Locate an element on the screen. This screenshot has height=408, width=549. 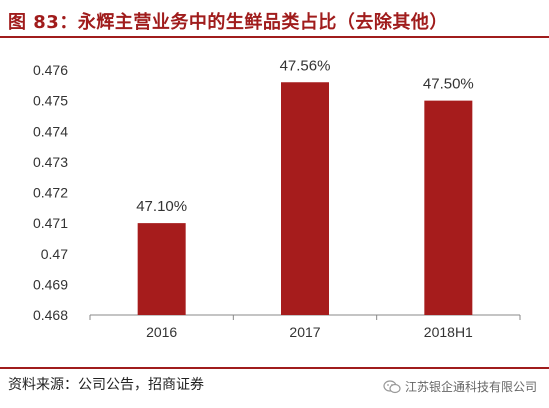
x-tick-label: 2017 is located at coordinates (304, 332).